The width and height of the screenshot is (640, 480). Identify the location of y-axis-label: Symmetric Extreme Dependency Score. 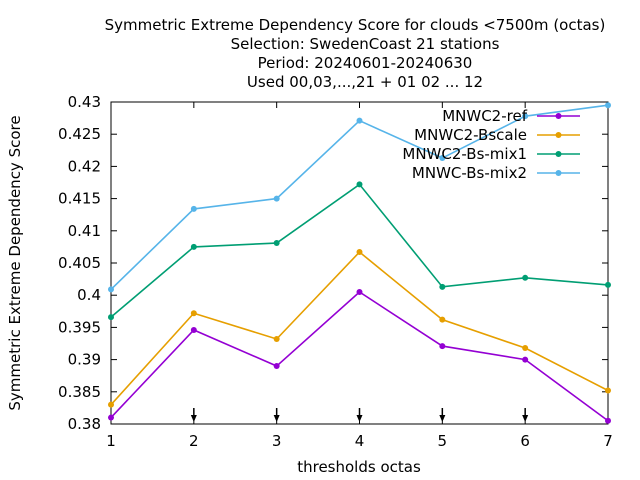
(15, 262).